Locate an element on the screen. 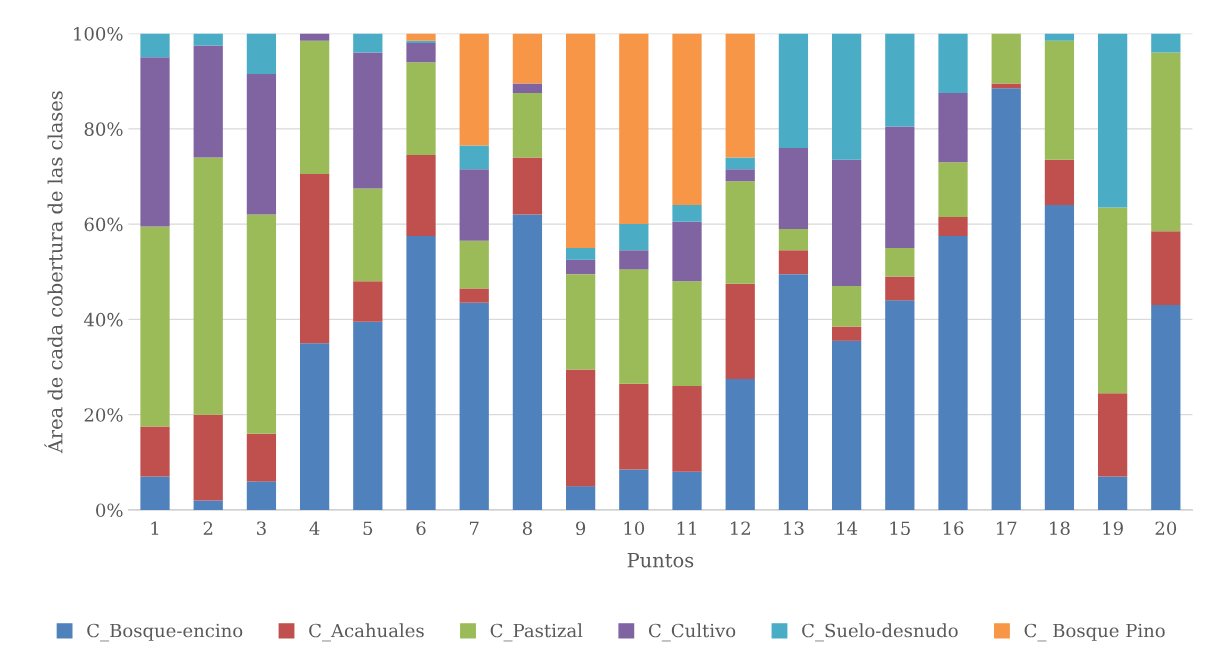  legend-label: C_Cultivo is located at coordinates (692, 632).